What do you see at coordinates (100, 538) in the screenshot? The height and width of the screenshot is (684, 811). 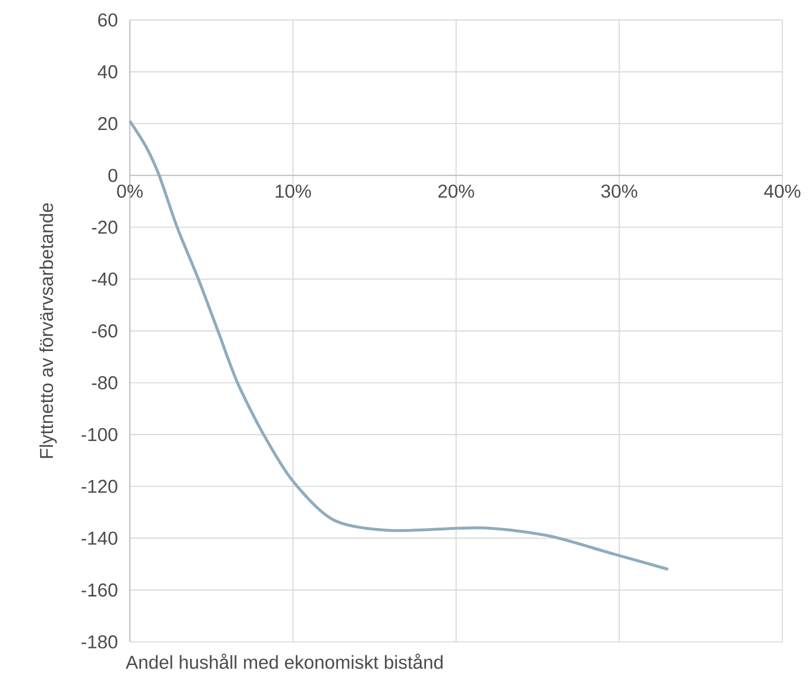 I see `y-tick-label: -140` at bounding box center [100, 538].